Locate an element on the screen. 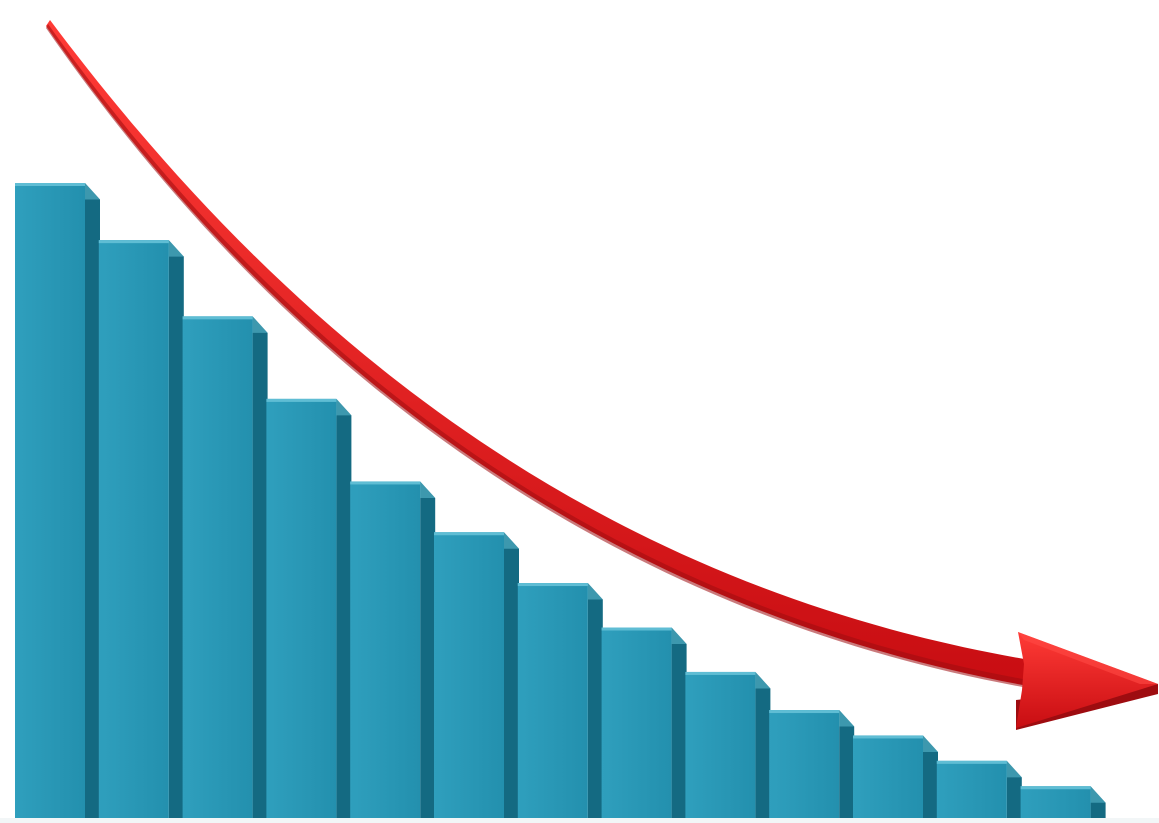 This screenshot has height=823, width=1159. floor is located at coordinates (579, 820).